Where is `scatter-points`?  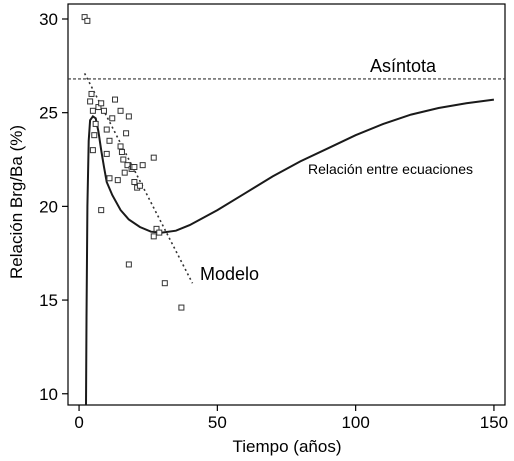
scatter-points is located at coordinates (133, 162).